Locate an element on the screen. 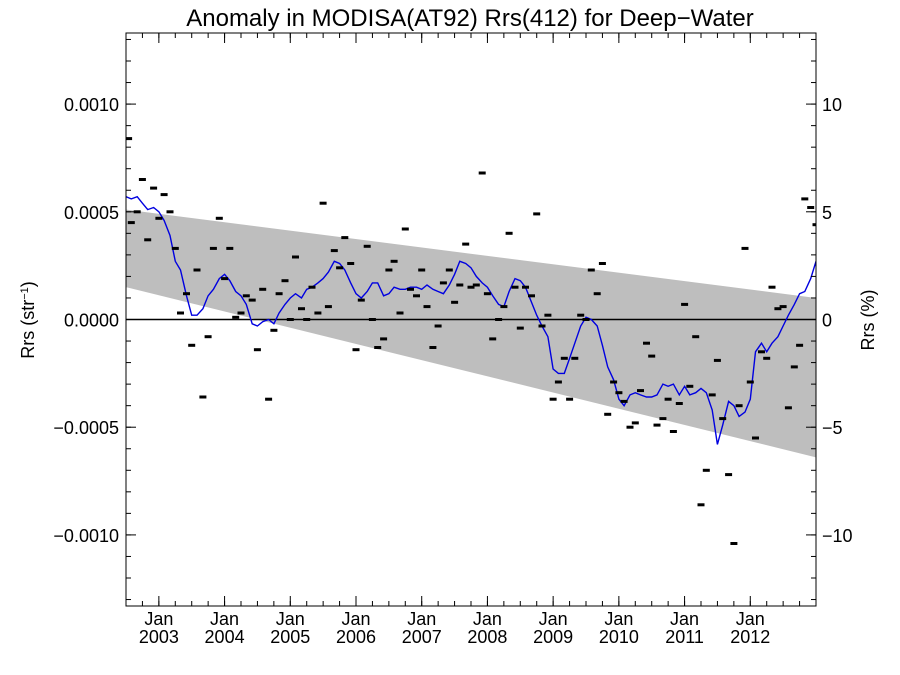  x-tick-year: 2009 is located at coordinates (553, 637).